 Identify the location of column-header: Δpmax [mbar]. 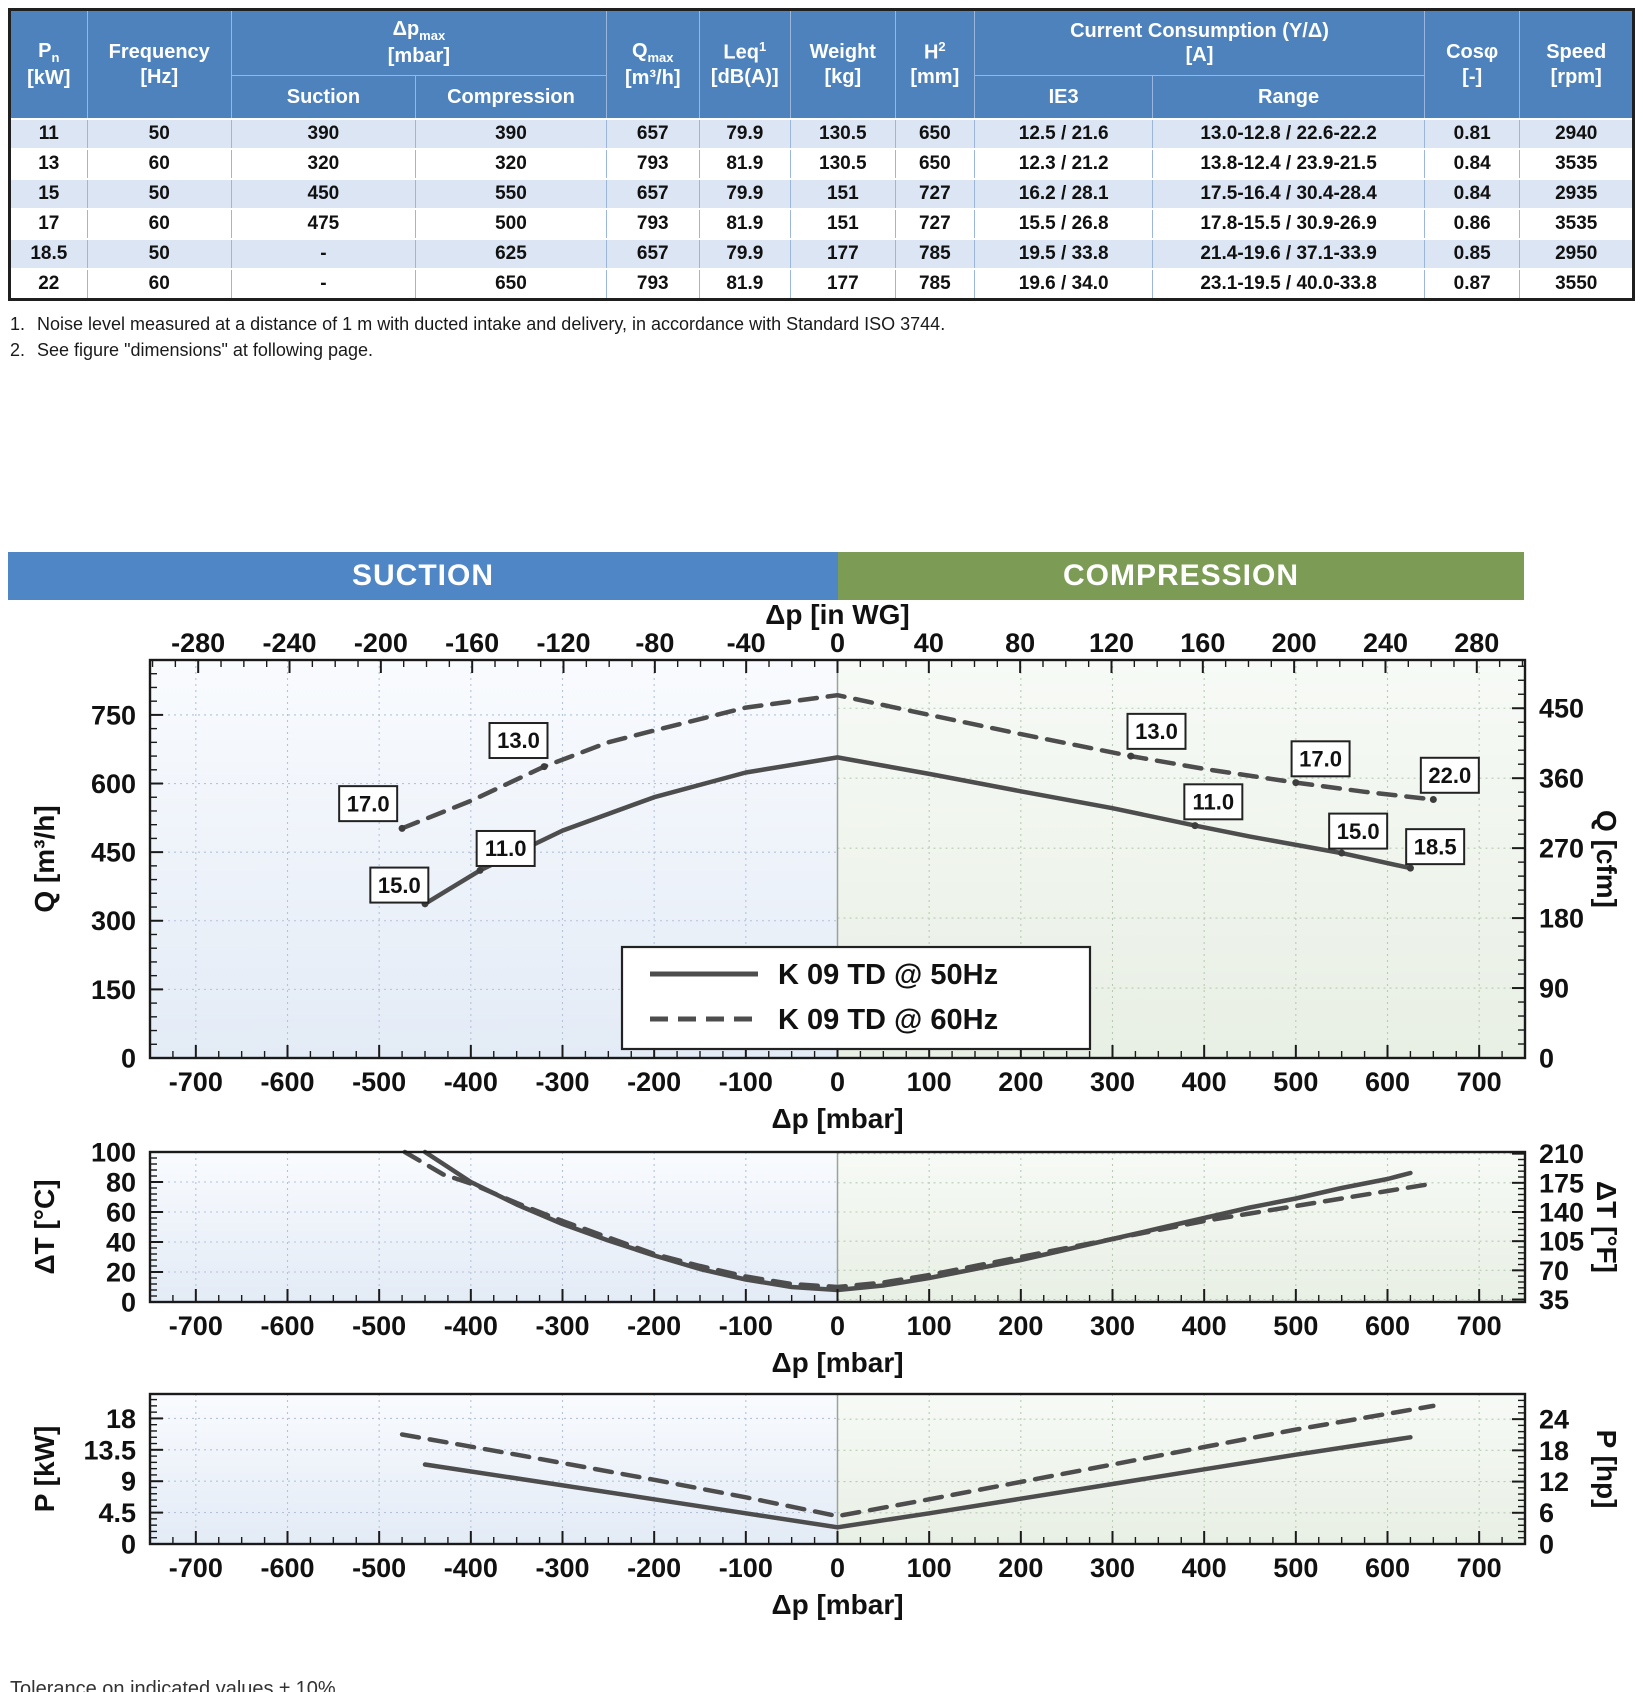
(418, 42).